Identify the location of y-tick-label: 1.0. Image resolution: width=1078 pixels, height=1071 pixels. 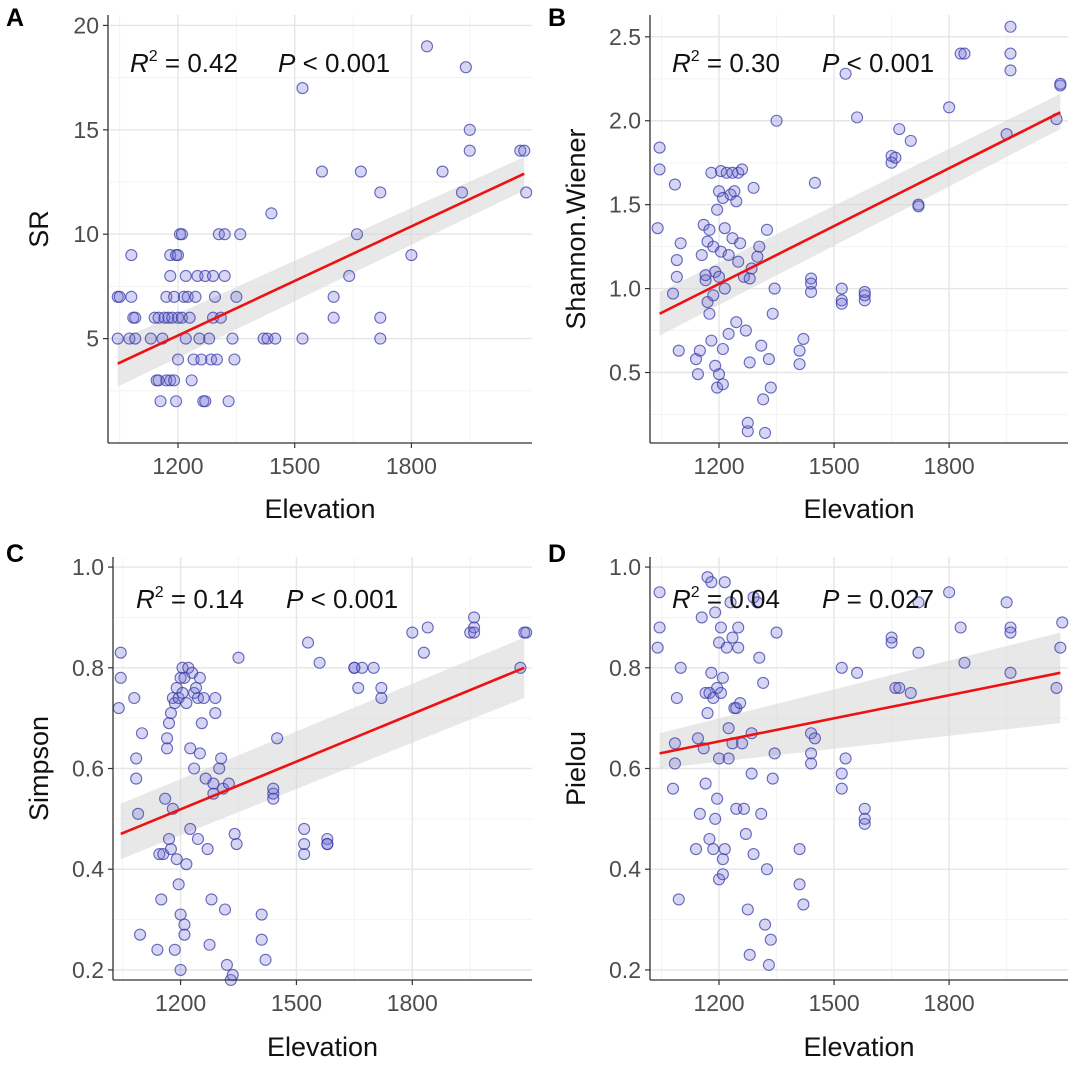
(625, 567).